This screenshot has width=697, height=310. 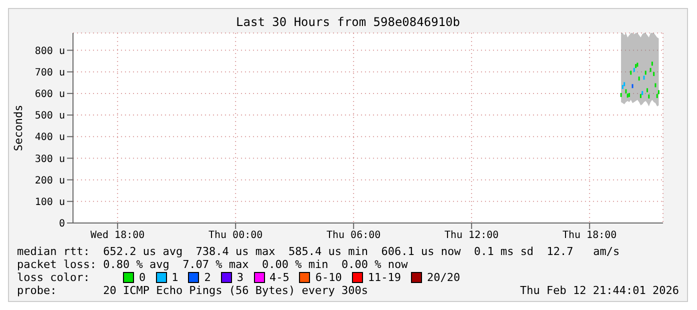 I want to click on text: median rtt: 652.2 us avg 738.4 us max 585.4 us min 606.1 us now 0.1 ms sd 12.7 am/s, so click(x=319, y=251).